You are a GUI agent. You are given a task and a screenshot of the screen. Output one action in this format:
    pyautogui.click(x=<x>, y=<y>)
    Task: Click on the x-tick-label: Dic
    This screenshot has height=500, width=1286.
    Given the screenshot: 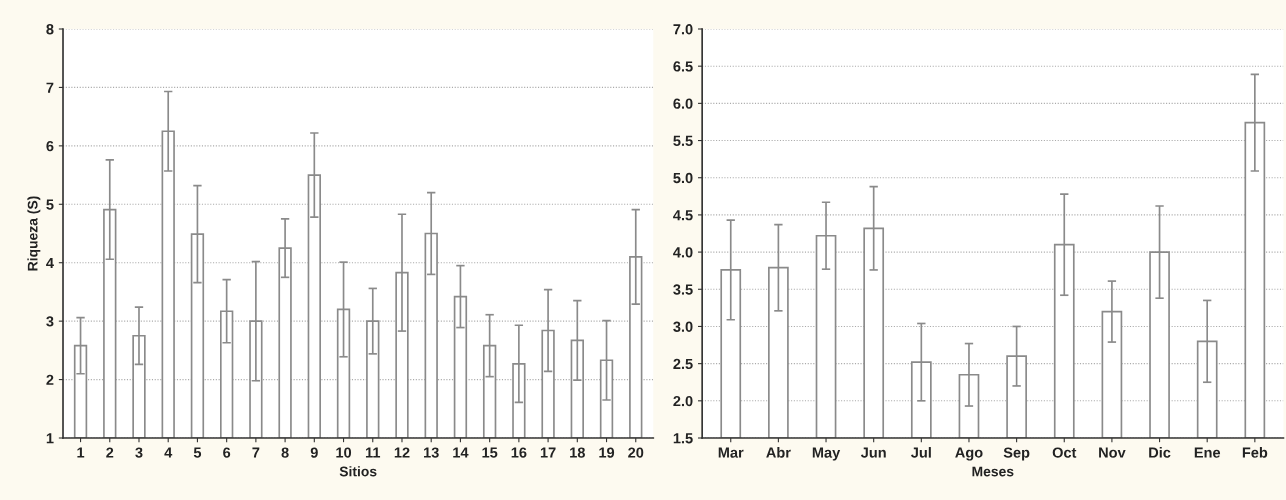 What is the action you would take?
    pyautogui.click(x=1160, y=452)
    